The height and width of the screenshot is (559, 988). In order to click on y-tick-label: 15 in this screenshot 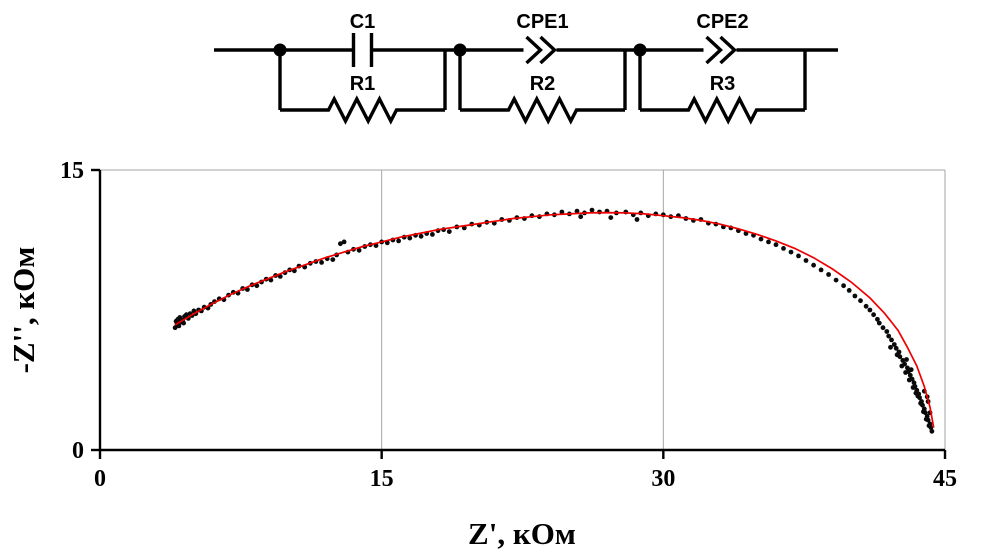, I will do `click(72, 171)`.